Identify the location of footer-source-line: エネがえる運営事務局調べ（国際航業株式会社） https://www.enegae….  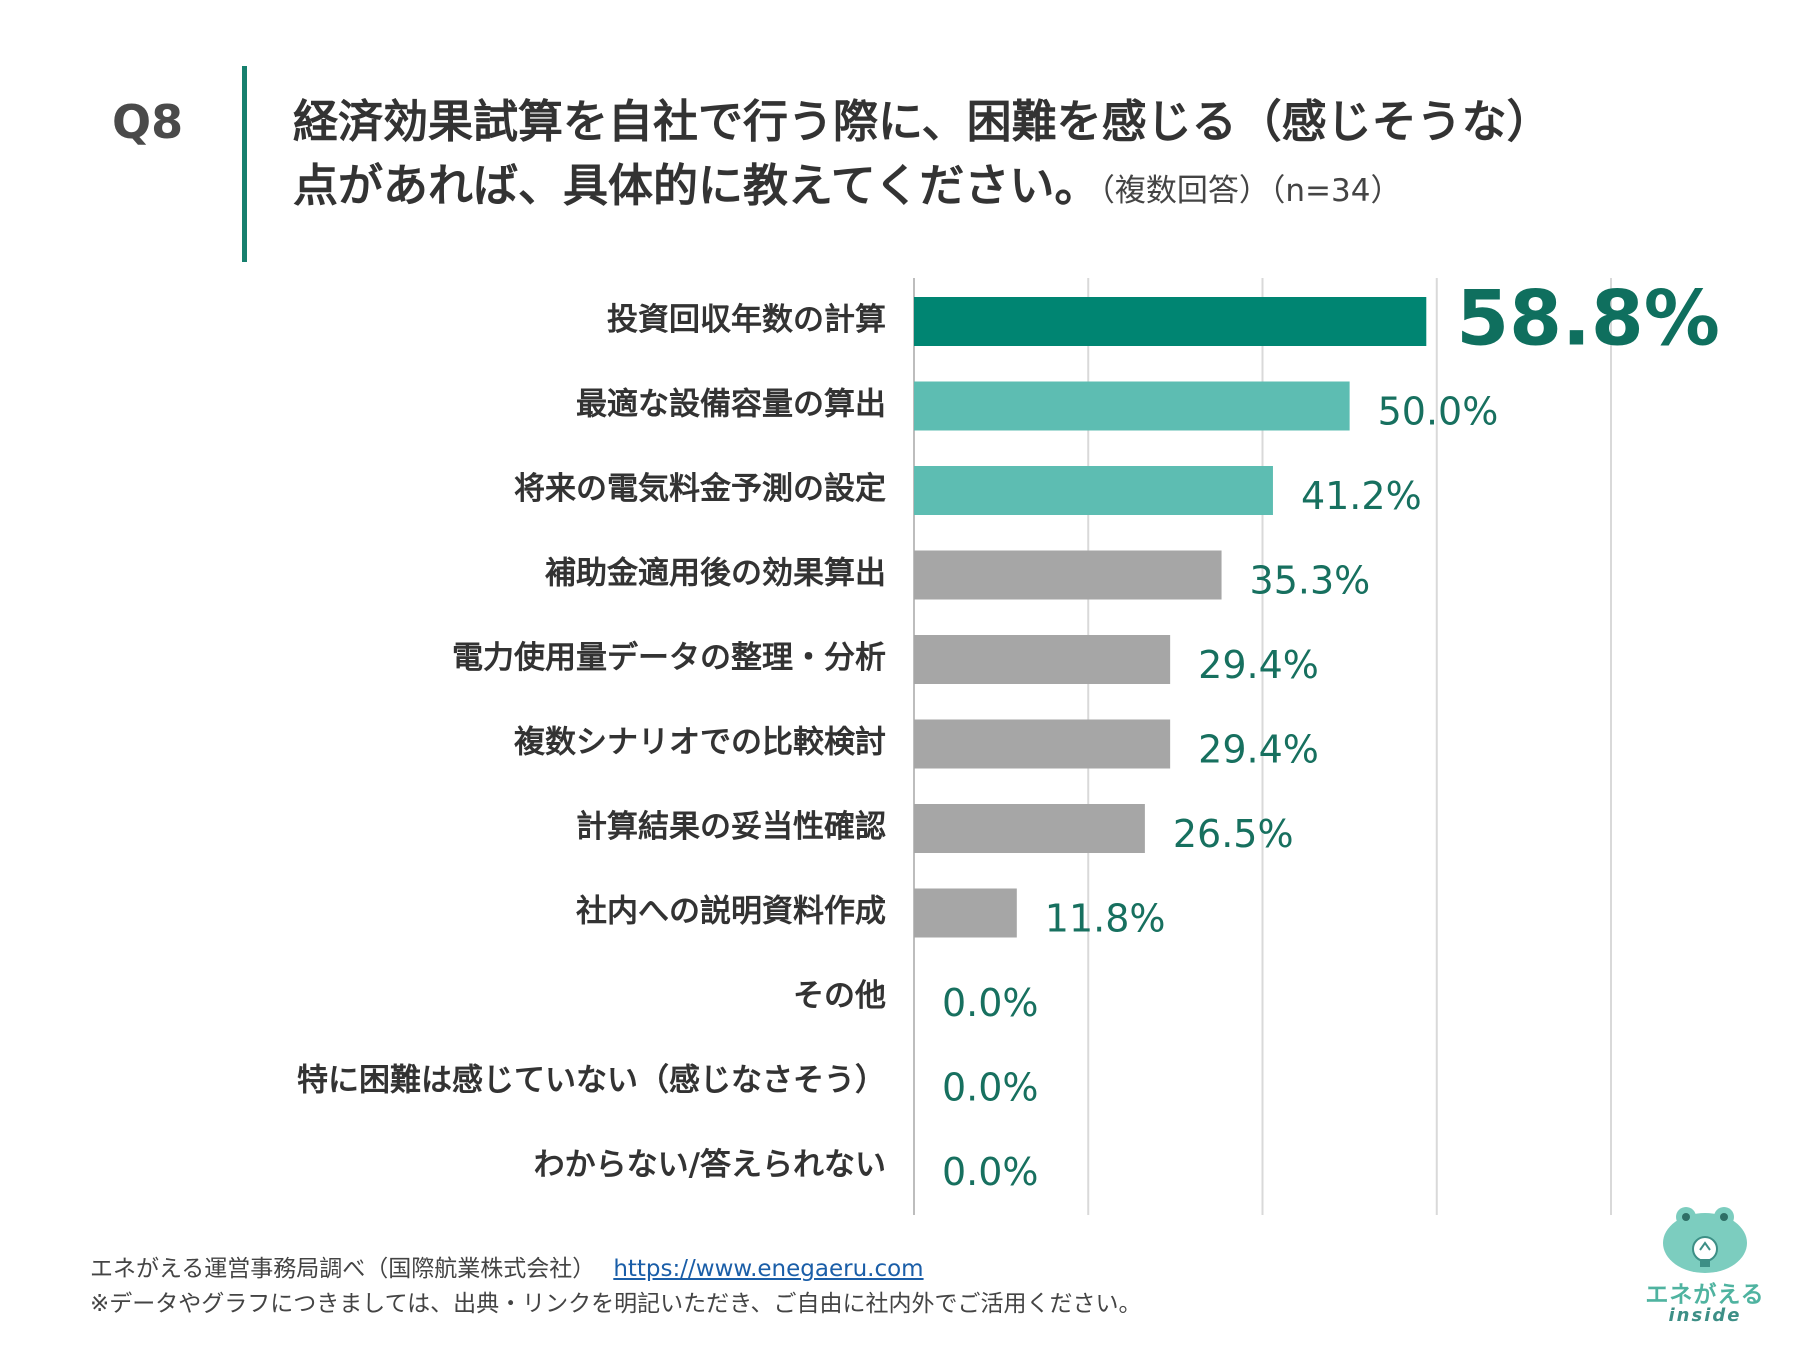
(616, 1269).